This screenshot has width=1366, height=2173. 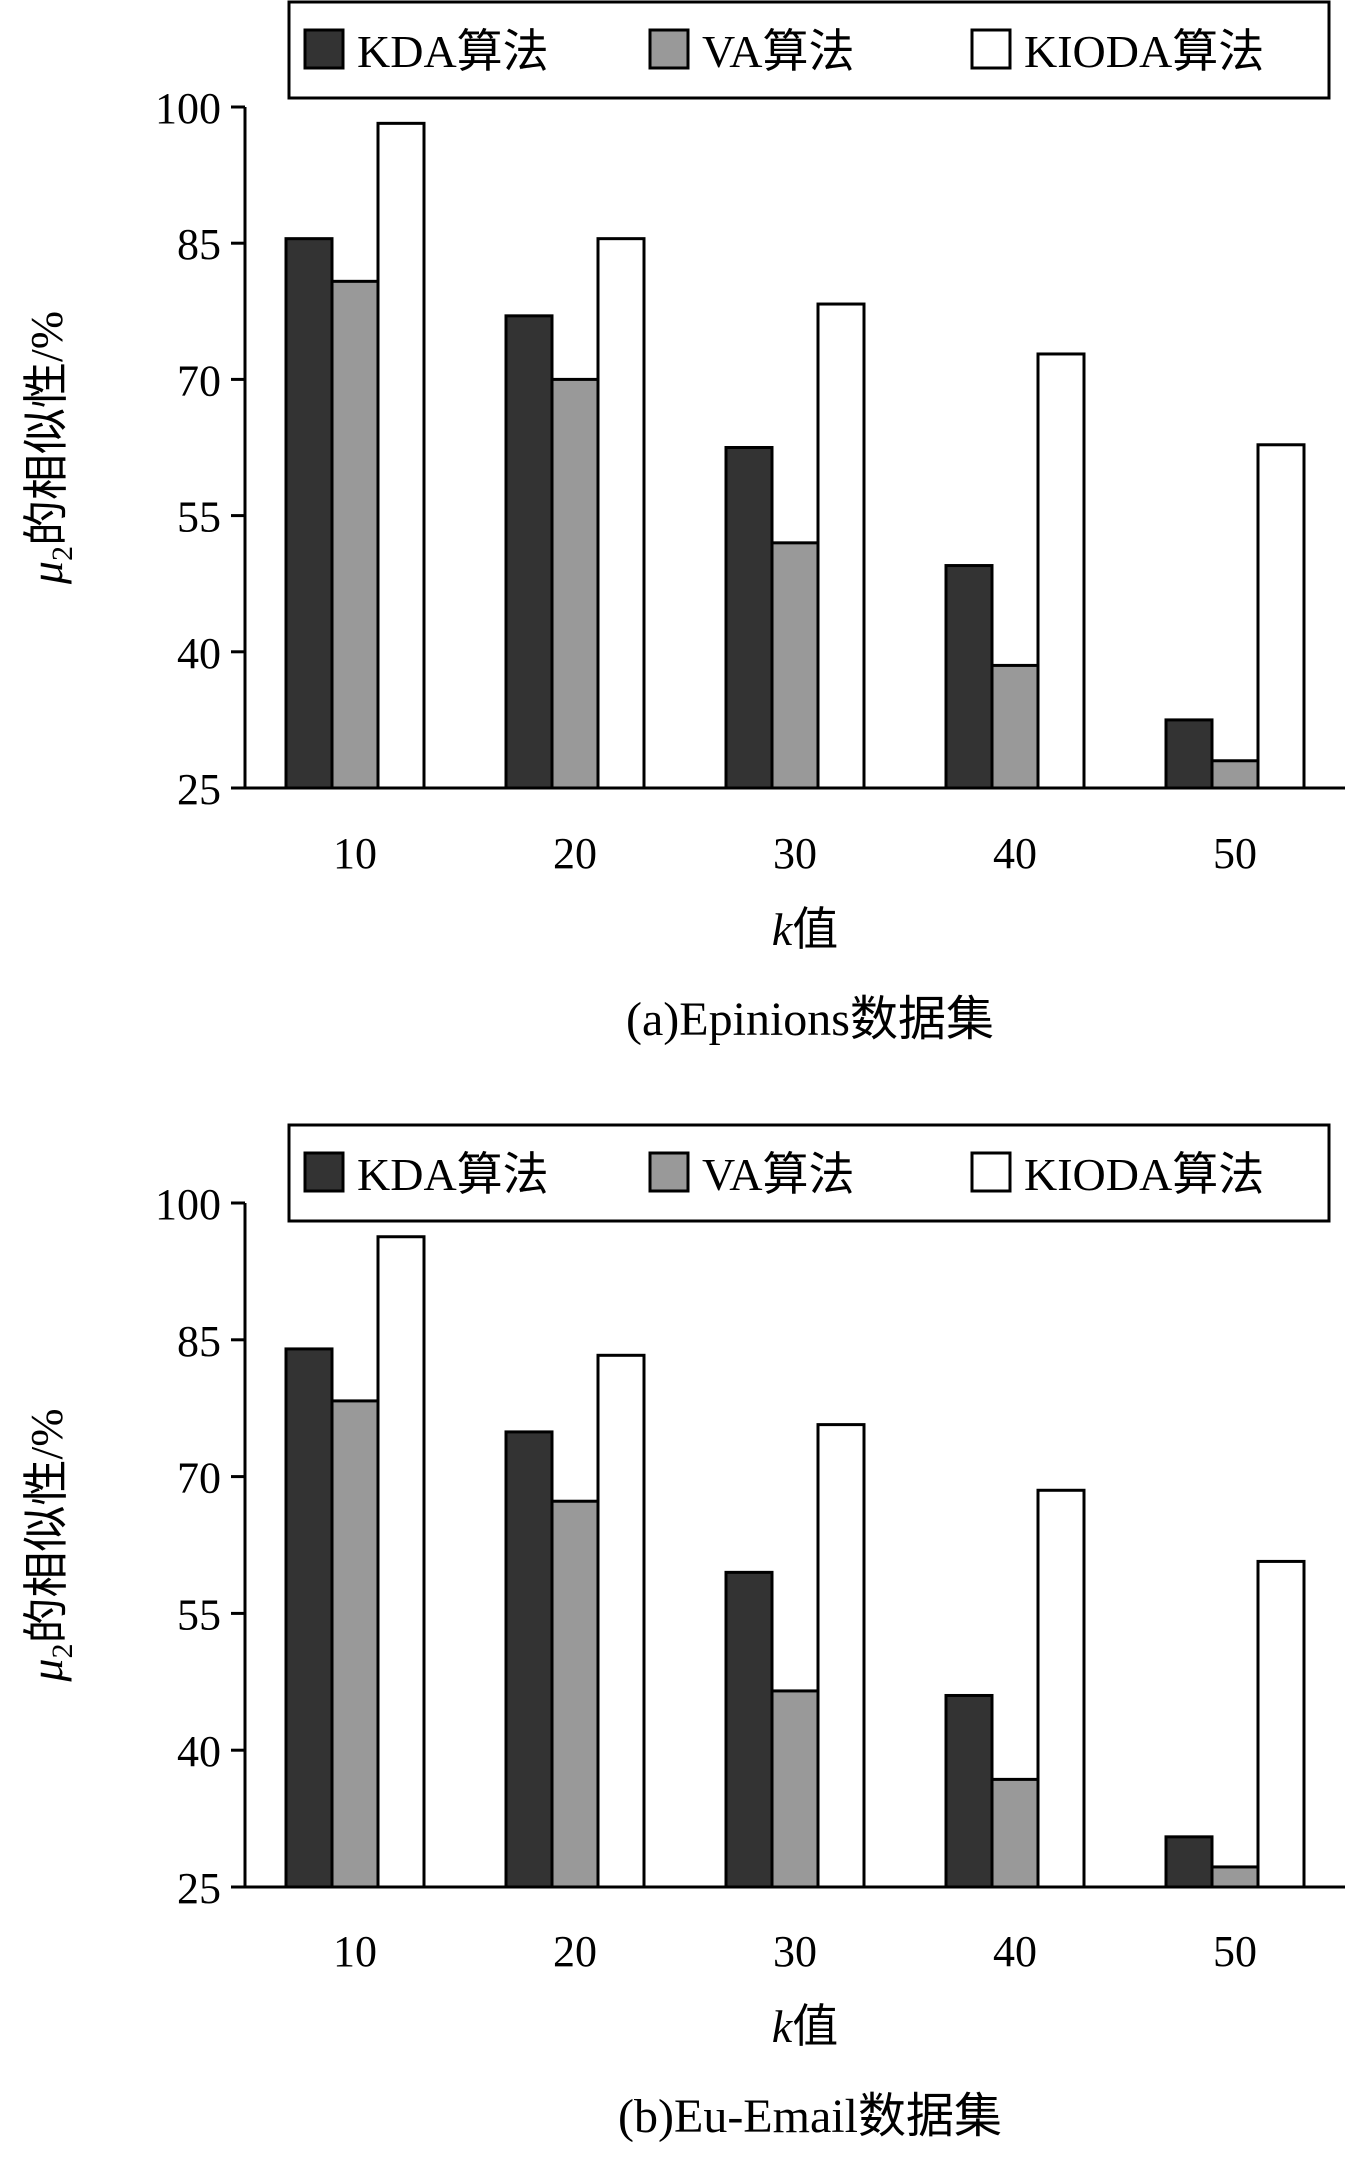 What do you see at coordinates (810, 1019) in the screenshot?
I see `chart-caption: (a)Epinions数据集` at bounding box center [810, 1019].